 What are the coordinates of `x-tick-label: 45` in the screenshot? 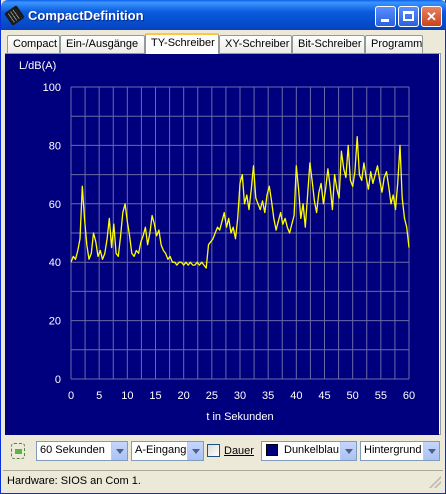 It's located at (324, 396).